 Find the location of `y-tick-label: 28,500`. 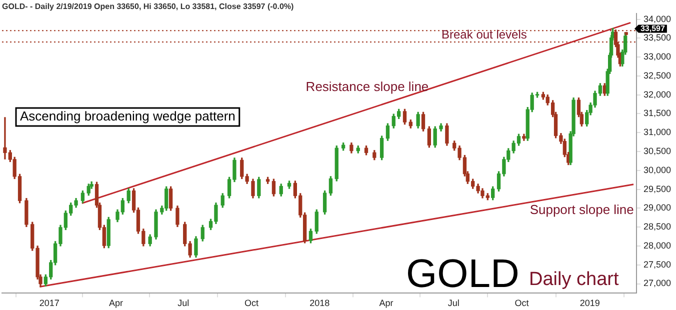

y-tick-label: 28,500 is located at coordinates (657, 227).